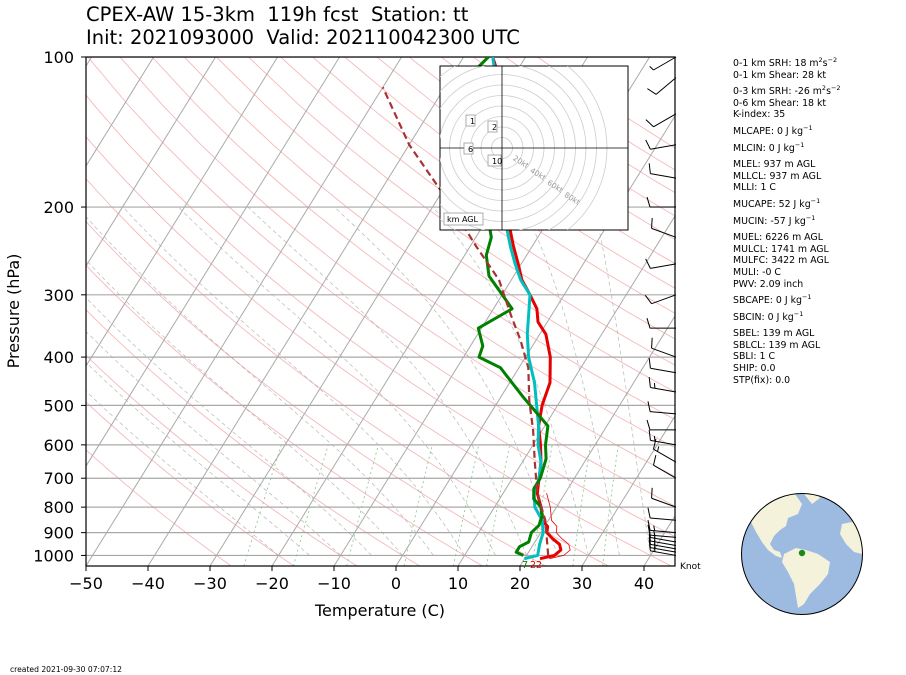 This screenshot has height=675, width=906. What do you see at coordinates (780, 75) in the screenshot?
I see `stat-line: 0-1 km Shear: 28 kt` at bounding box center [780, 75].